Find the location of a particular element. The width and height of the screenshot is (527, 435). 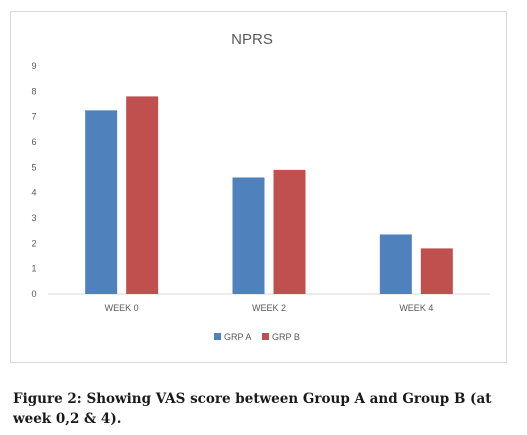

y-tick-label: 8 is located at coordinates (33, 91).